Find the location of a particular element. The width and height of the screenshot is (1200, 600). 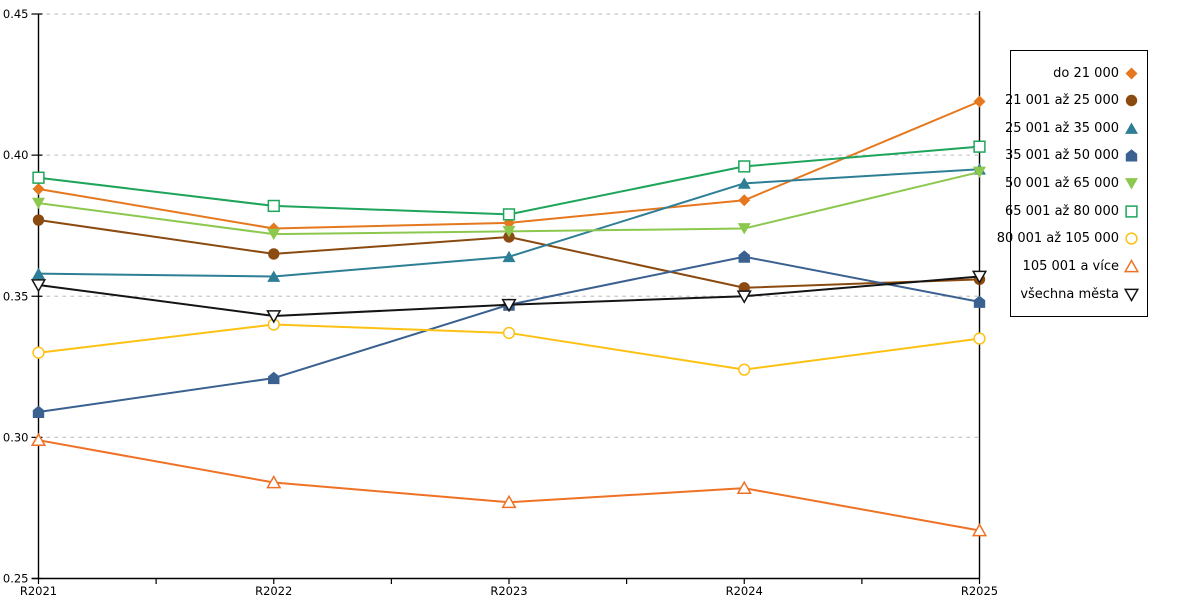

diamond-filled-icon is located at coordinates (1131, 73).